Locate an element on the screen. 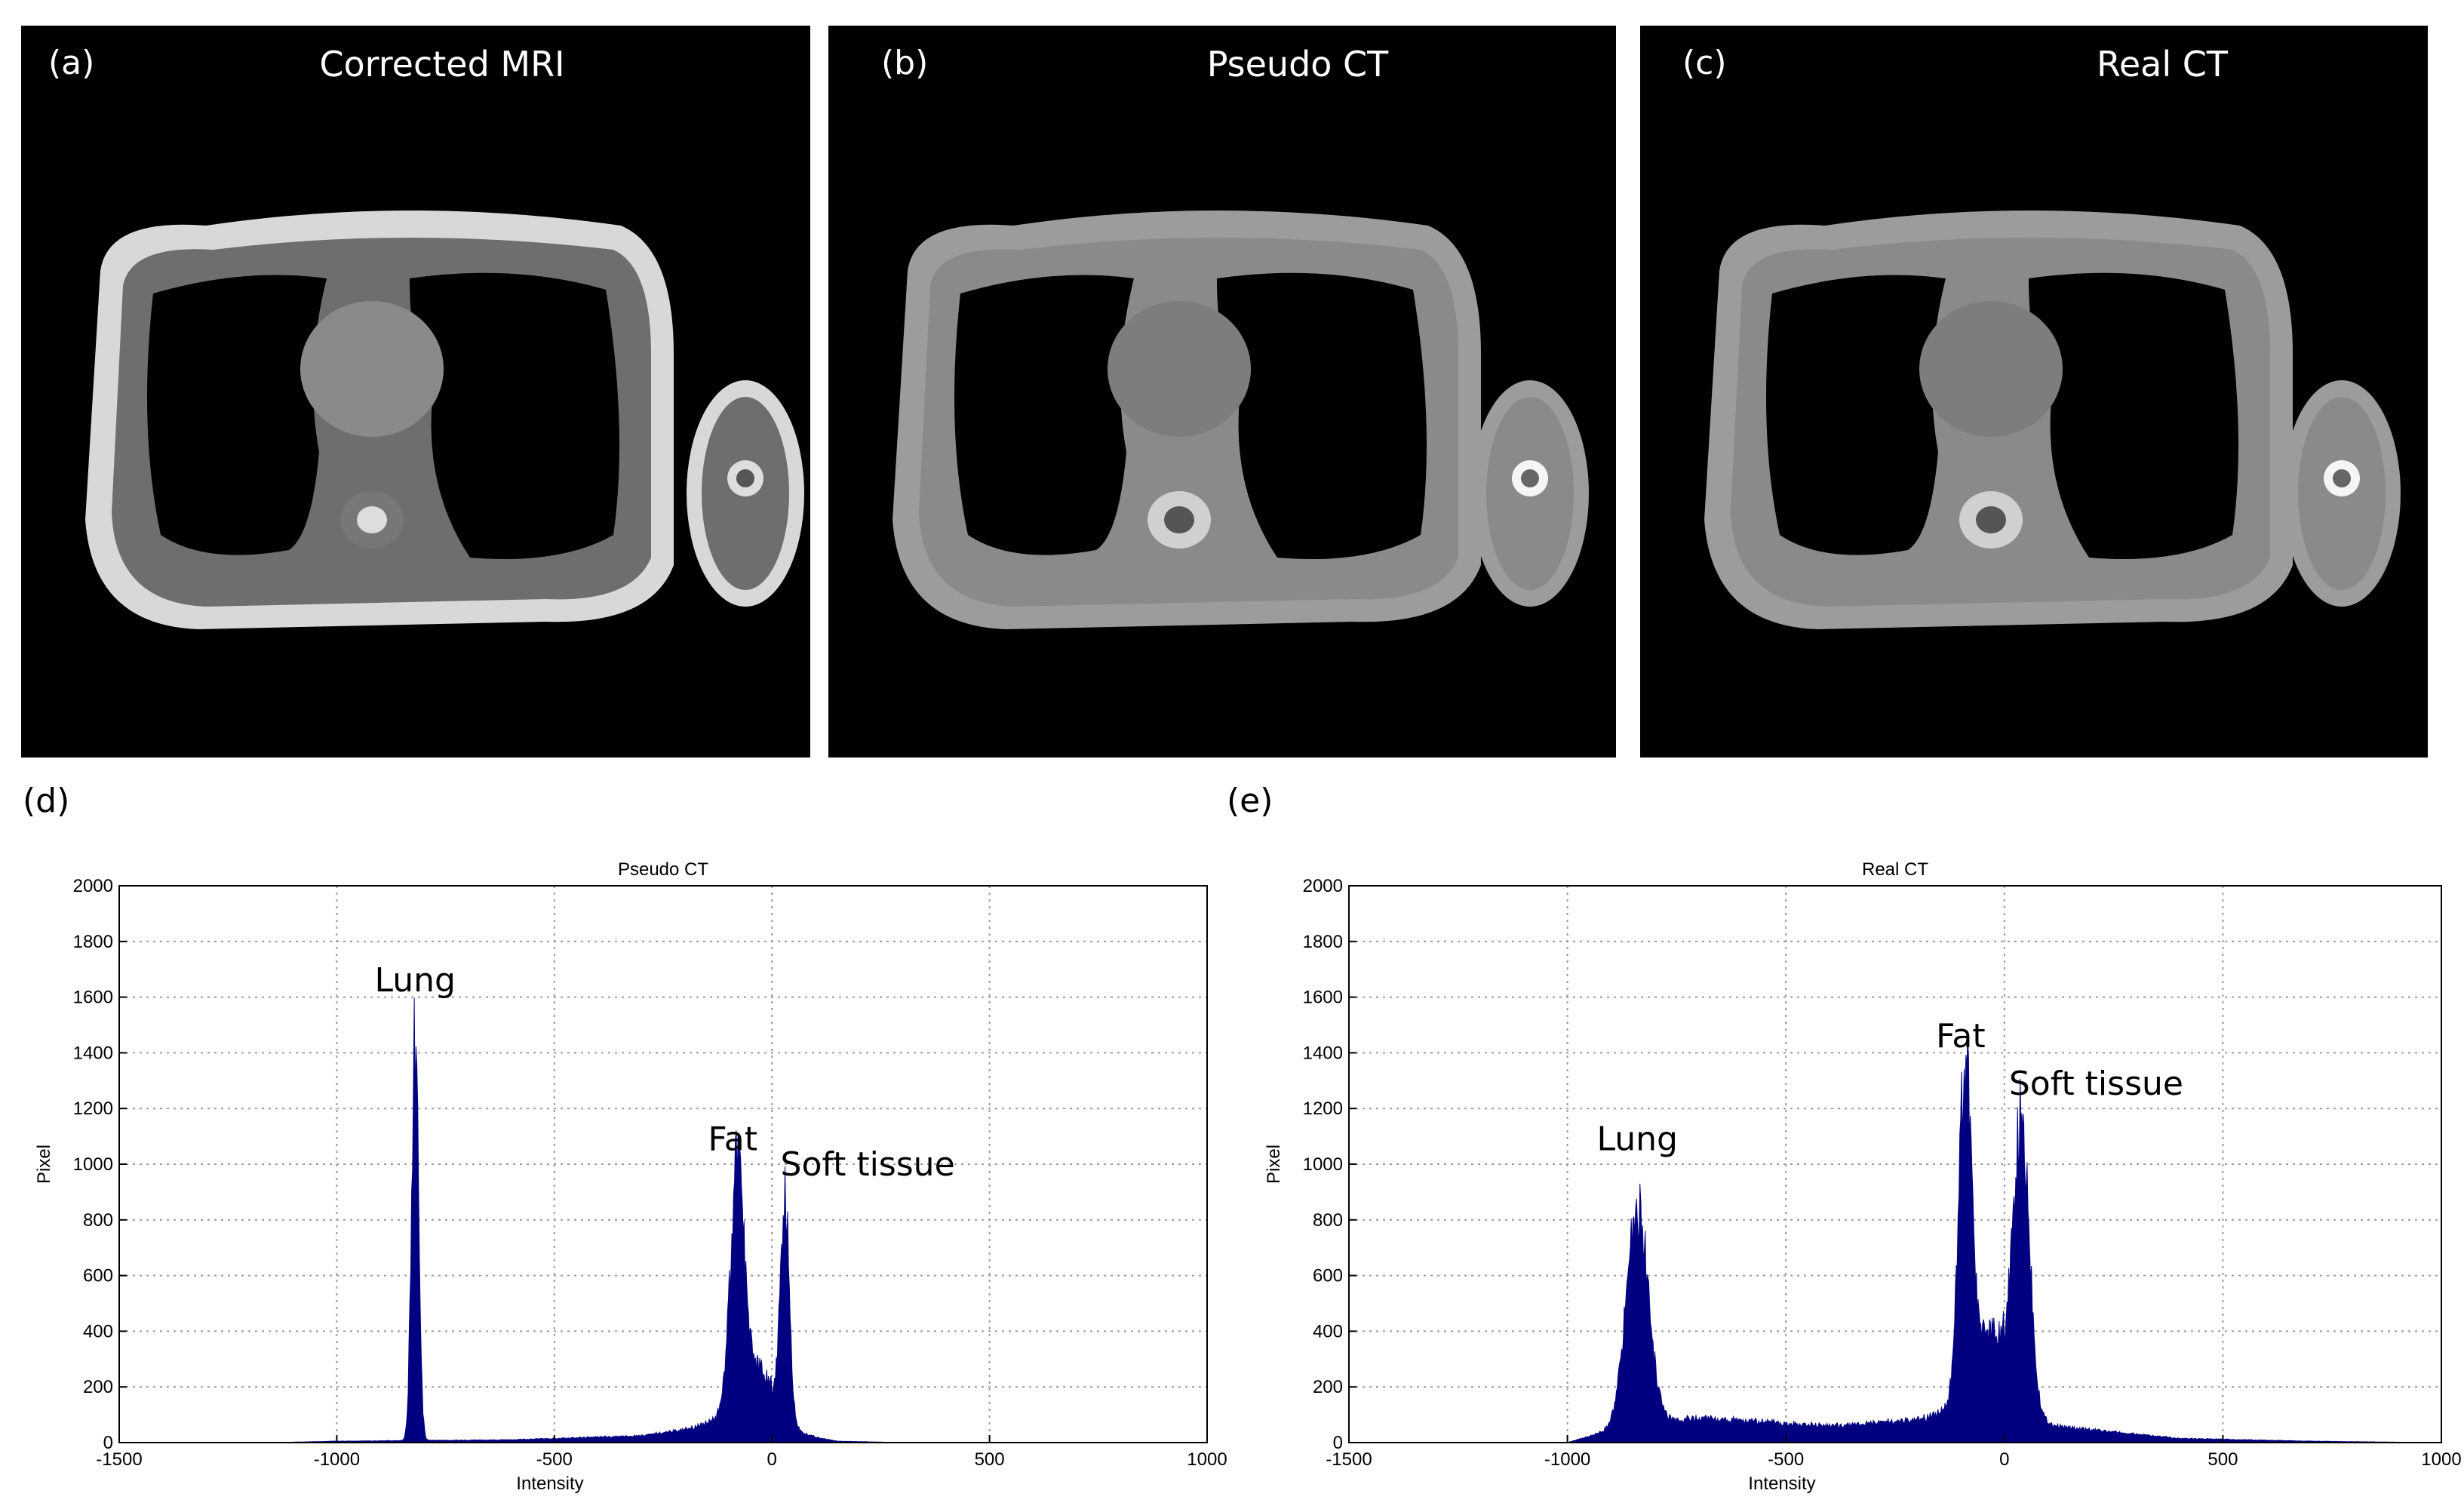 The image size is (2464, 1512). chart-title: Pseudo CT is located at coordinates (663, 869).